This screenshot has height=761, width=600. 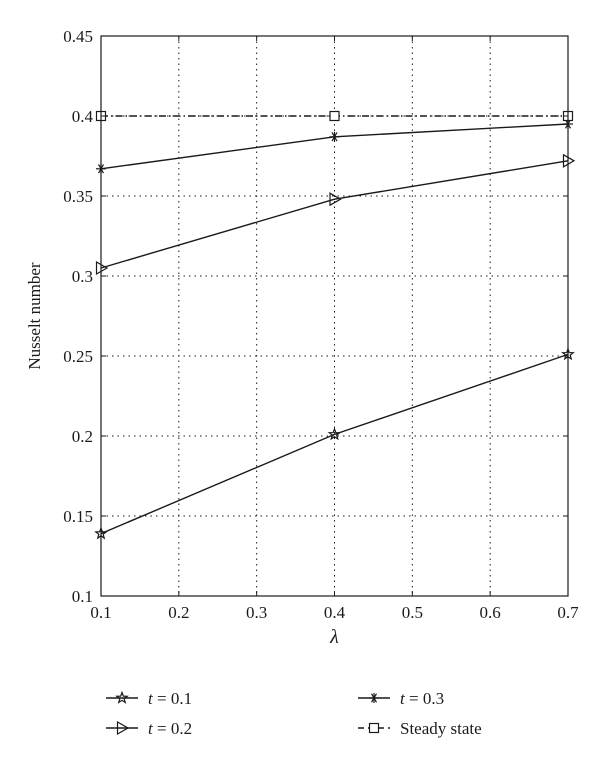 I want to click on legend-item: t = 0.3, so click(x=401, y=698).